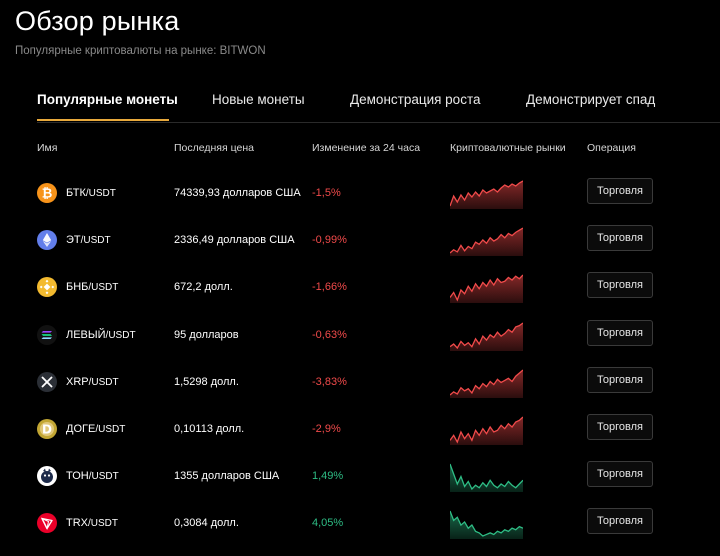 The width and height of the screenshot is (720, 556). Describe the element at coordinates (237, 193) in the screenshot. I see `last-price: 74339,93 долларов США` at that location.